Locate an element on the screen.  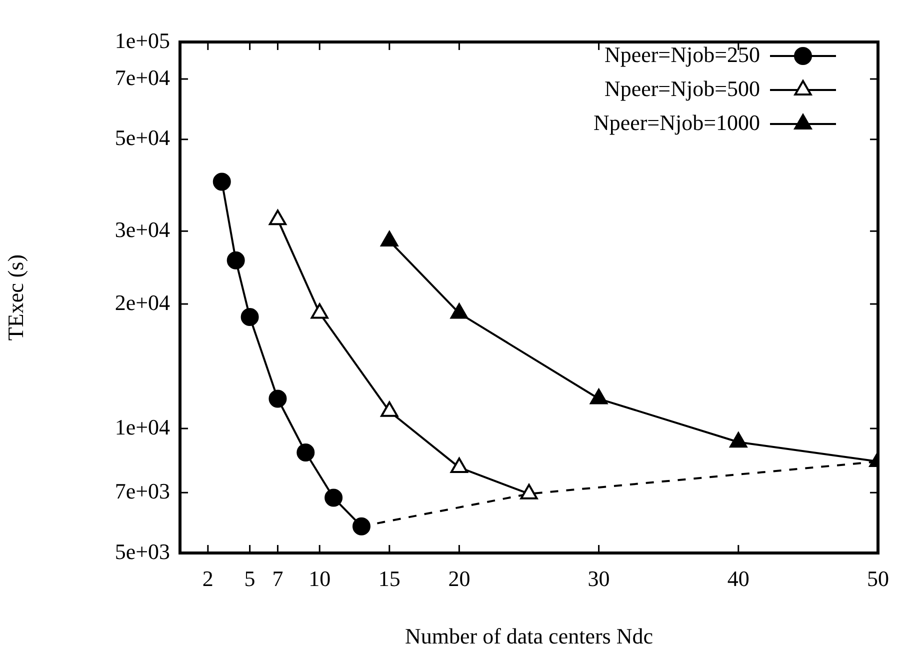
x-tick-label: 20 is located at coordinates (459, 578).